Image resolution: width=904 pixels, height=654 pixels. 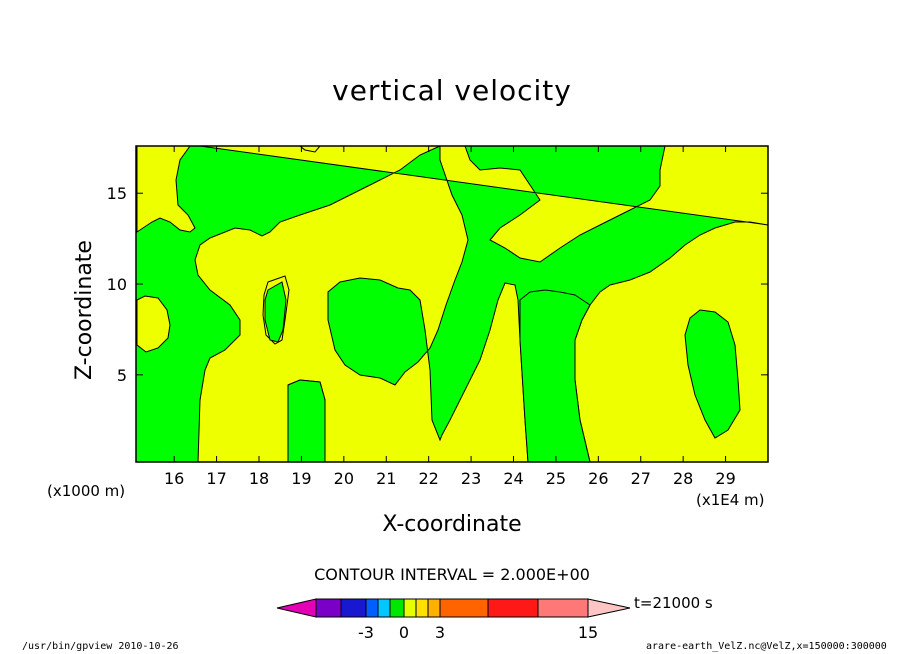 What do you see at coordinates (404, 632) in the screenshot?
I see `colorbar-tick-label: 0` at bounding box center [404, 632].